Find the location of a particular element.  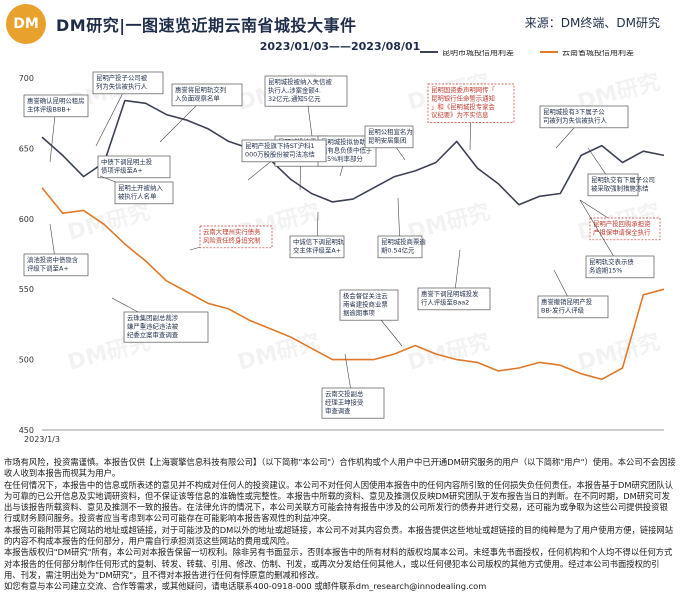

annotation-text: 行人评级至Baa2 is located at coordinates (445, 301).